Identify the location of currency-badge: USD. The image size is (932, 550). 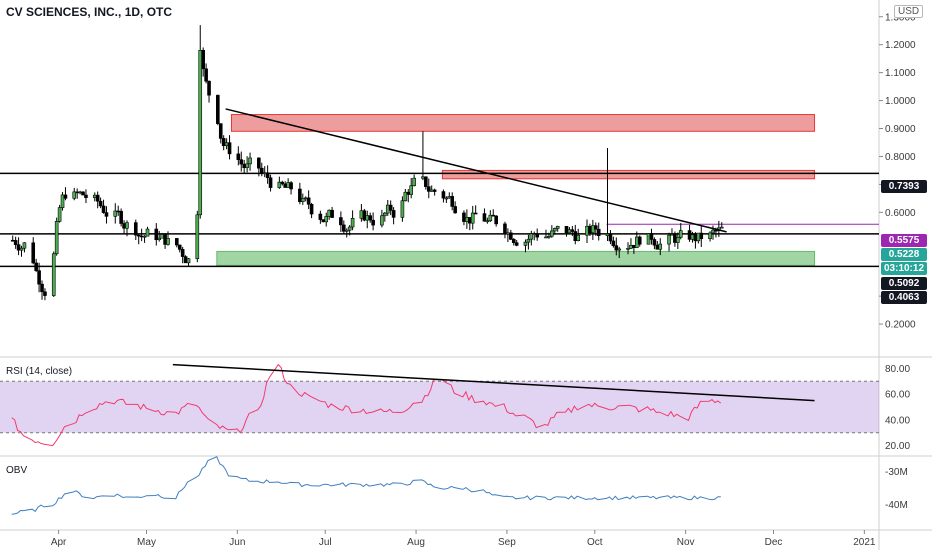
(909, 11).